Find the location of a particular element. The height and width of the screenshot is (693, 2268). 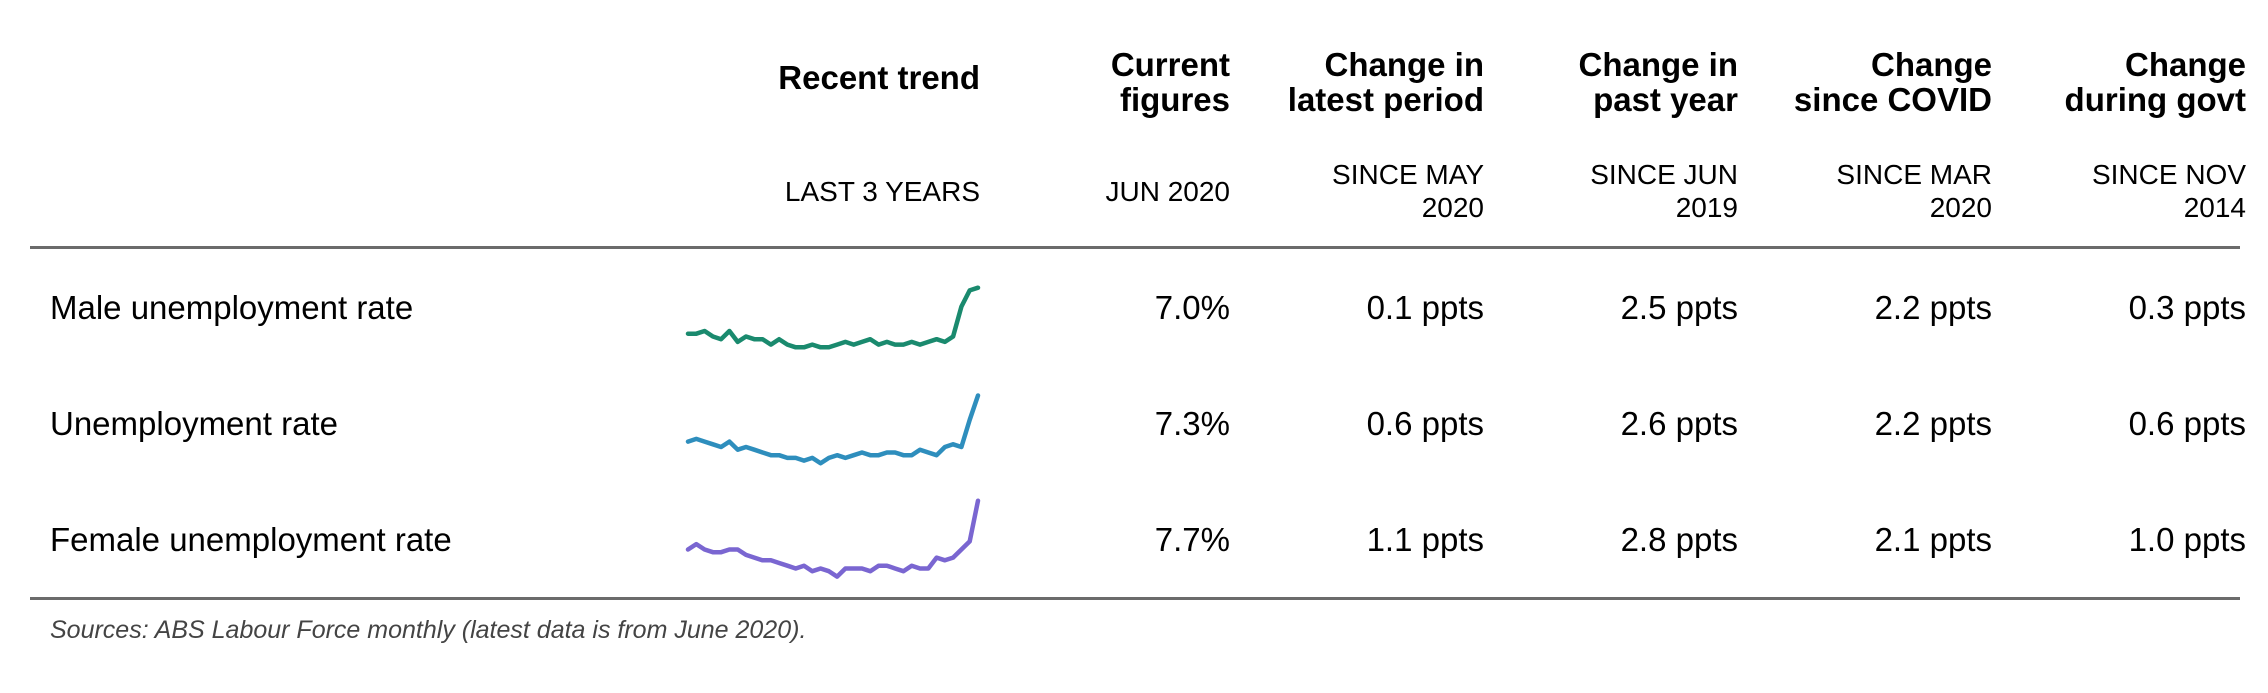

header-subtitle: LAST 3 YEARS is located at coordinates (882, 191).